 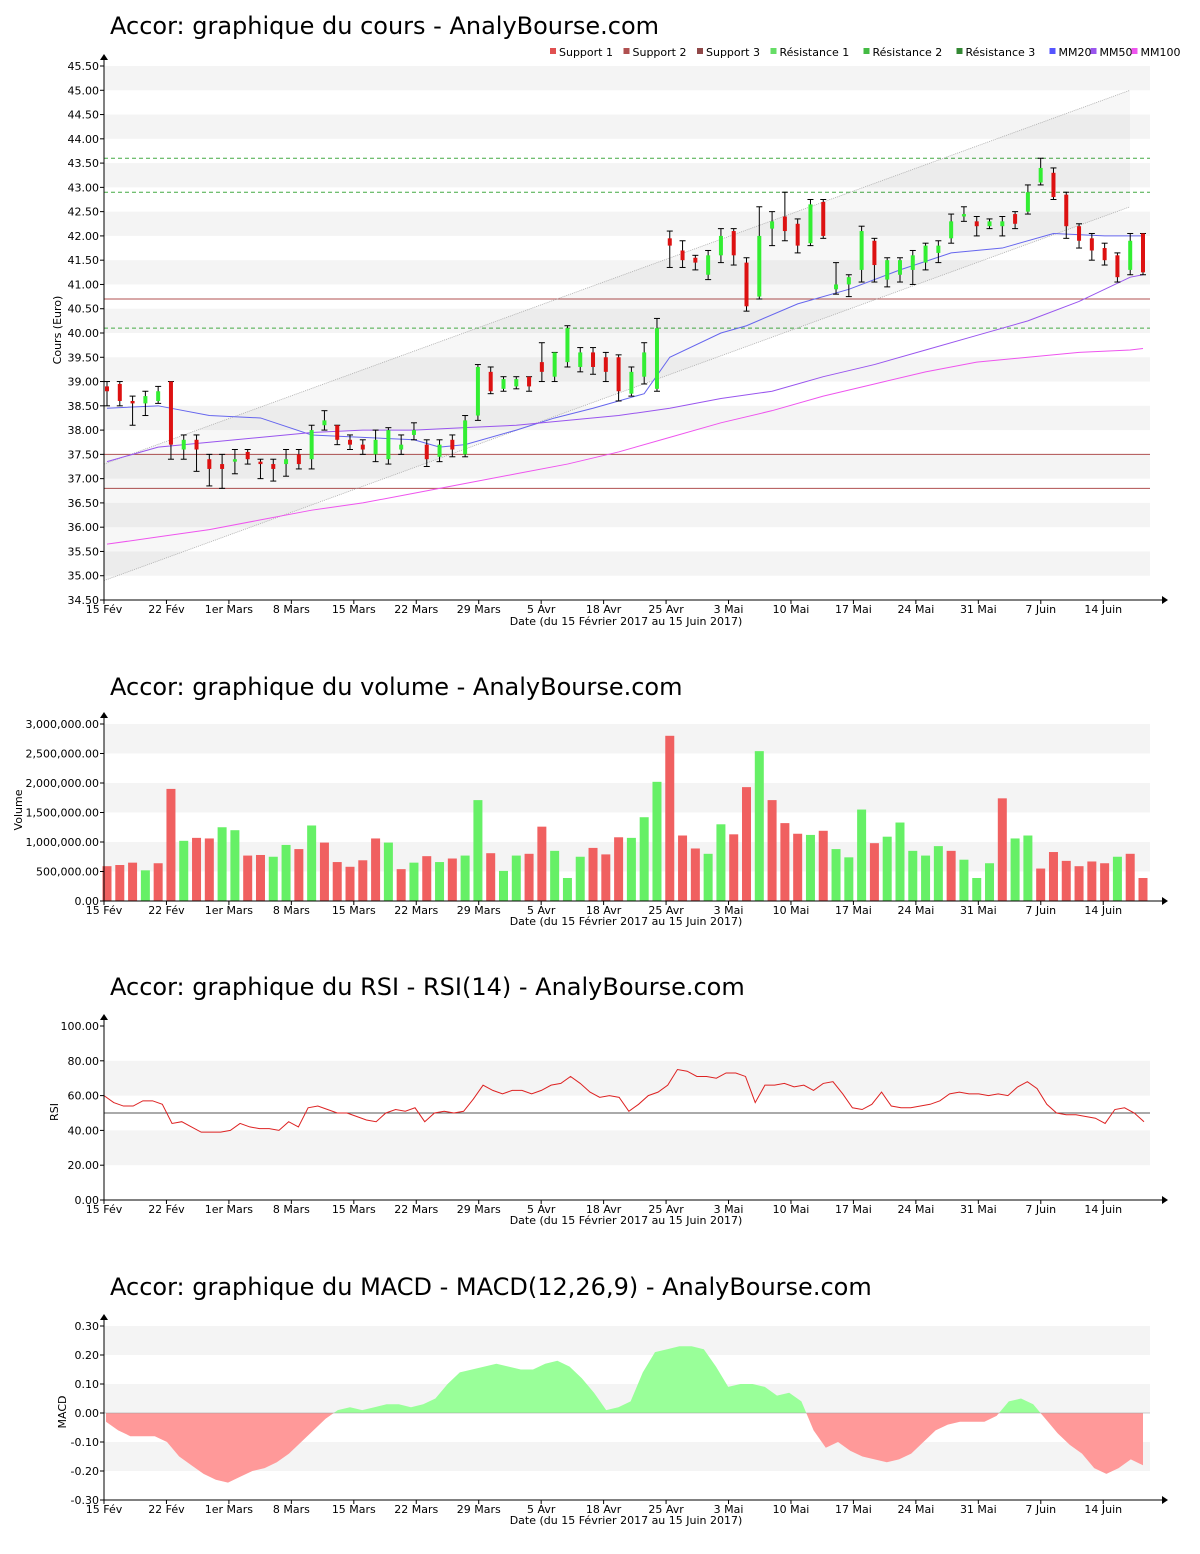 What do you see at coordinates (625, 446) in the screenshot?
I see `ma-line-mm100` at bounding box center [625, 446].